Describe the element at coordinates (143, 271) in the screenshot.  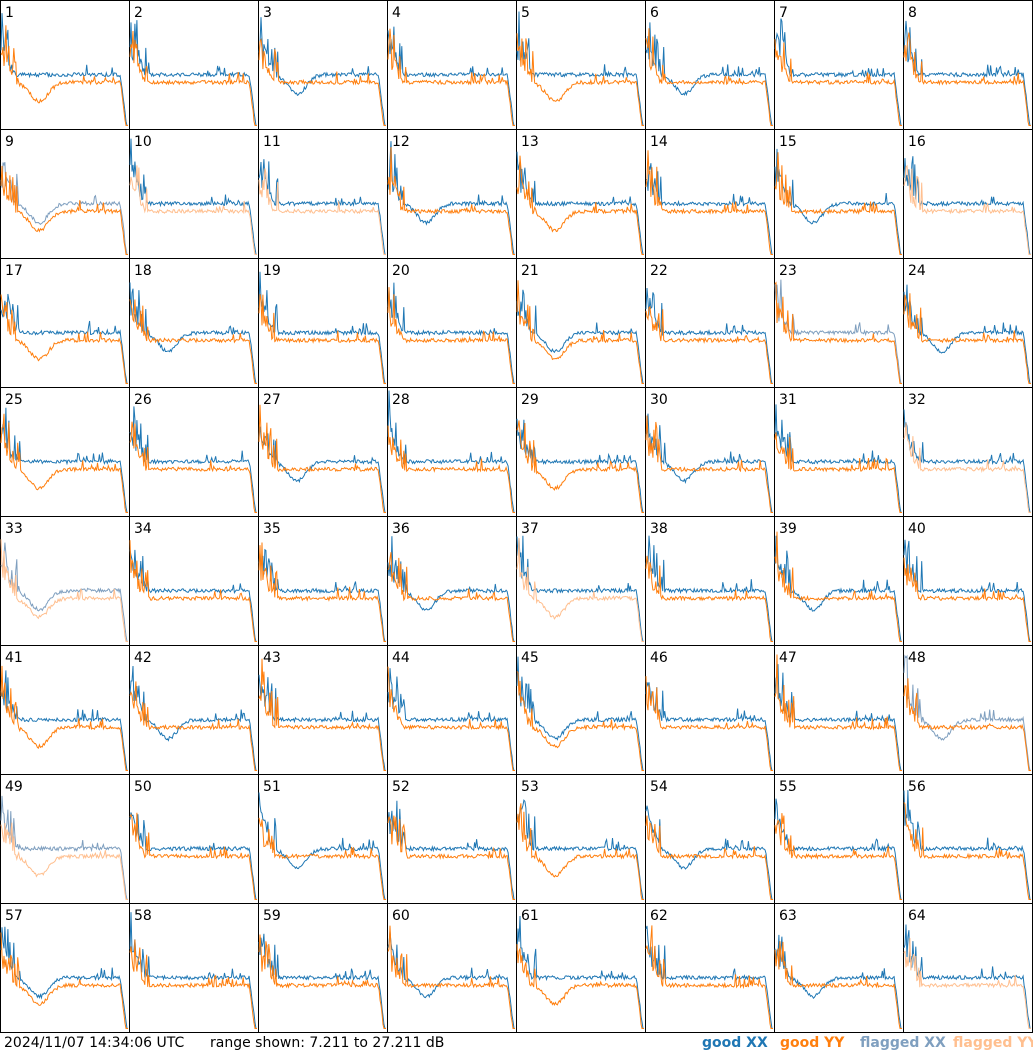
I see `panel-label: 18` at that location.